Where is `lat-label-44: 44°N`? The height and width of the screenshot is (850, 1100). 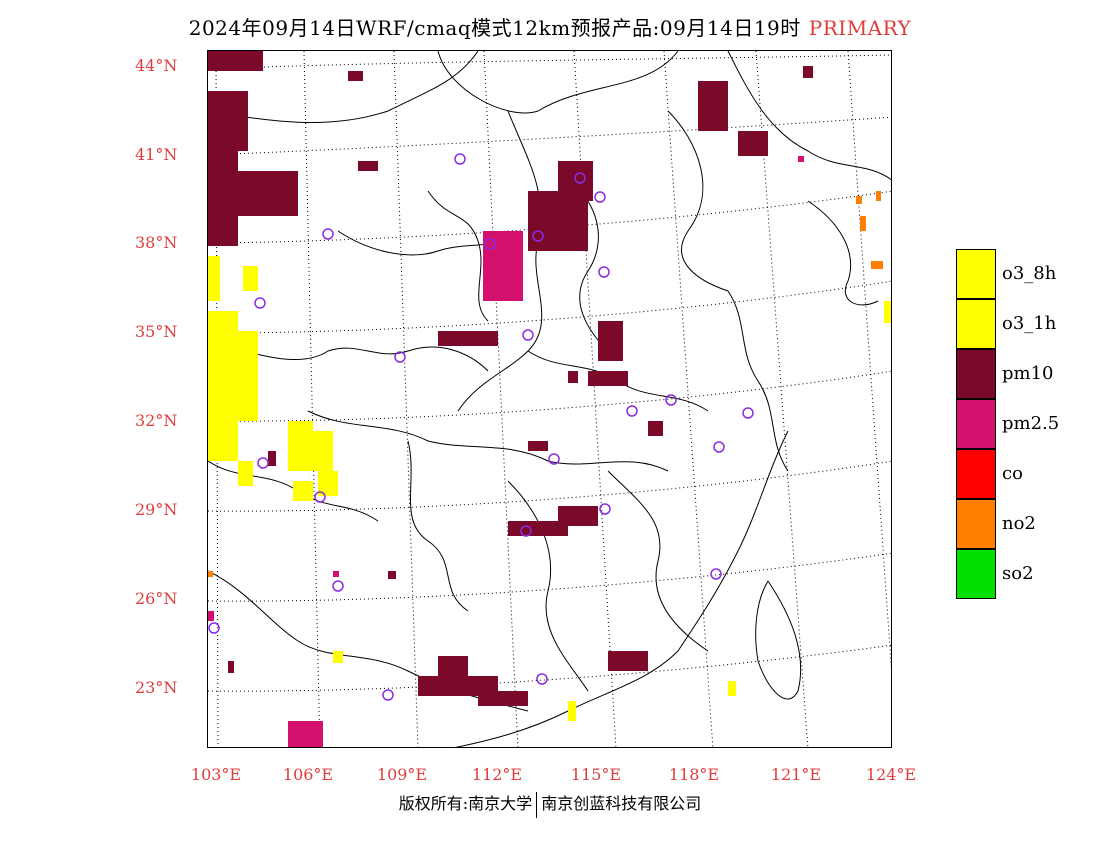 lat-label-44: 44°N is located at coordinates (156, 65).